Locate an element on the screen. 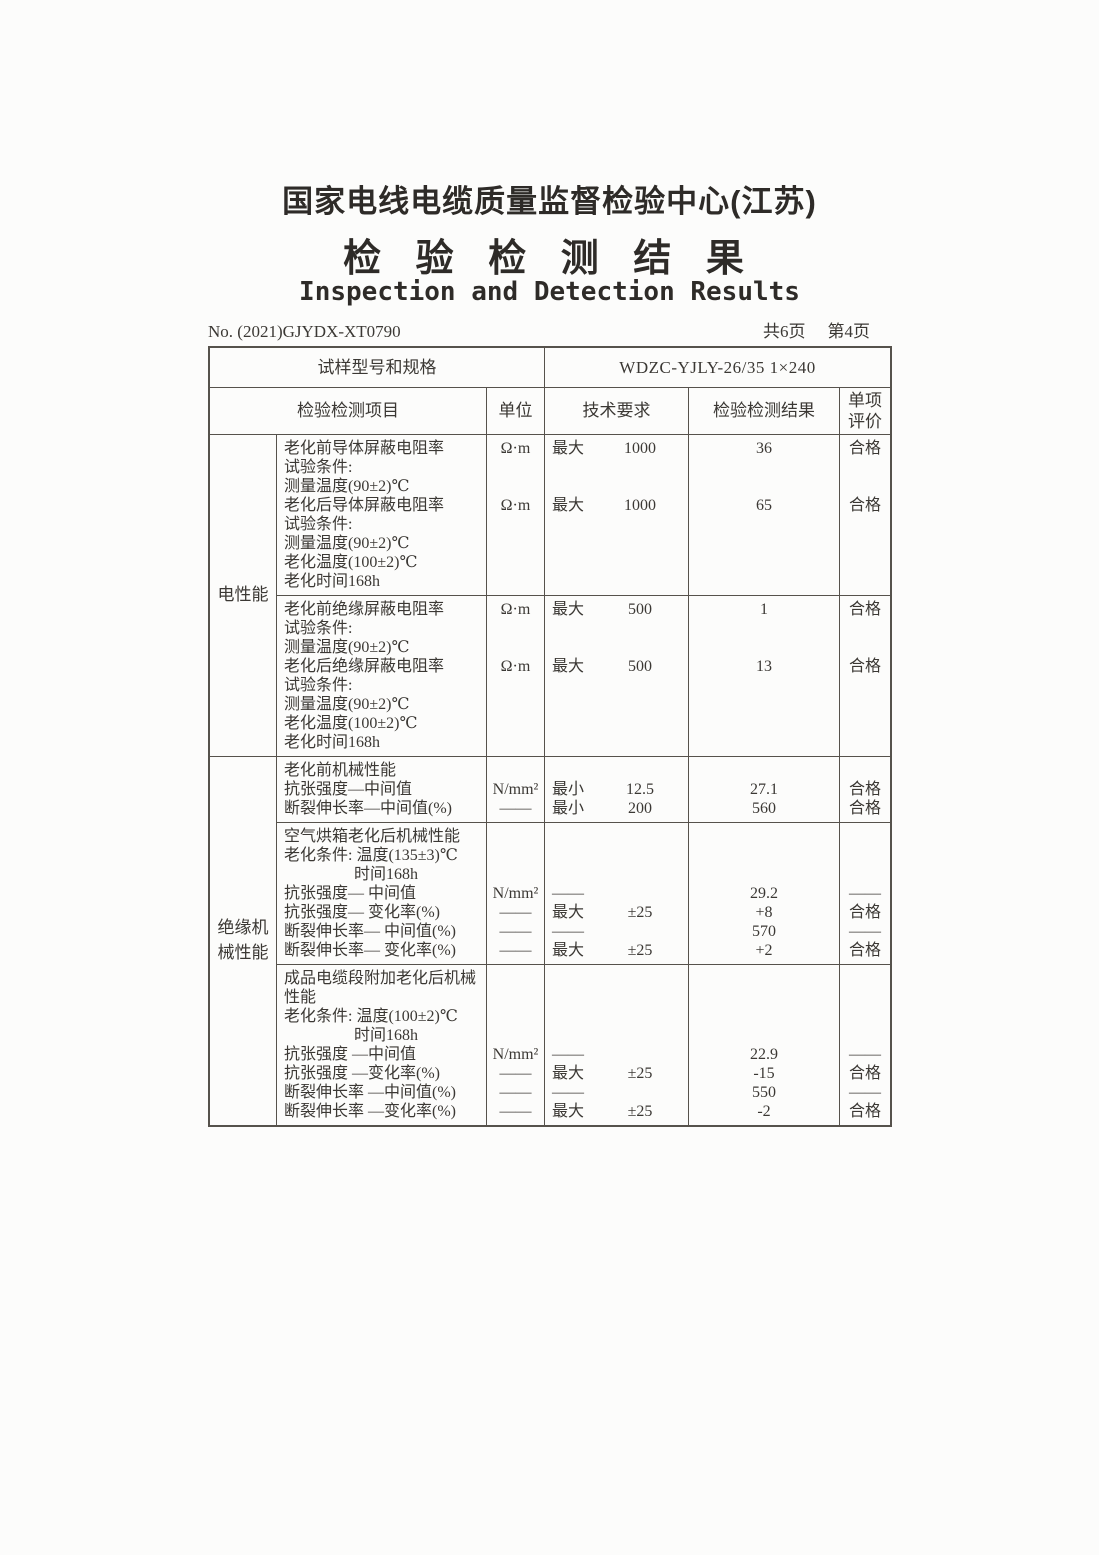  pages-total: 共6页 is located at coordinates (784, 331).